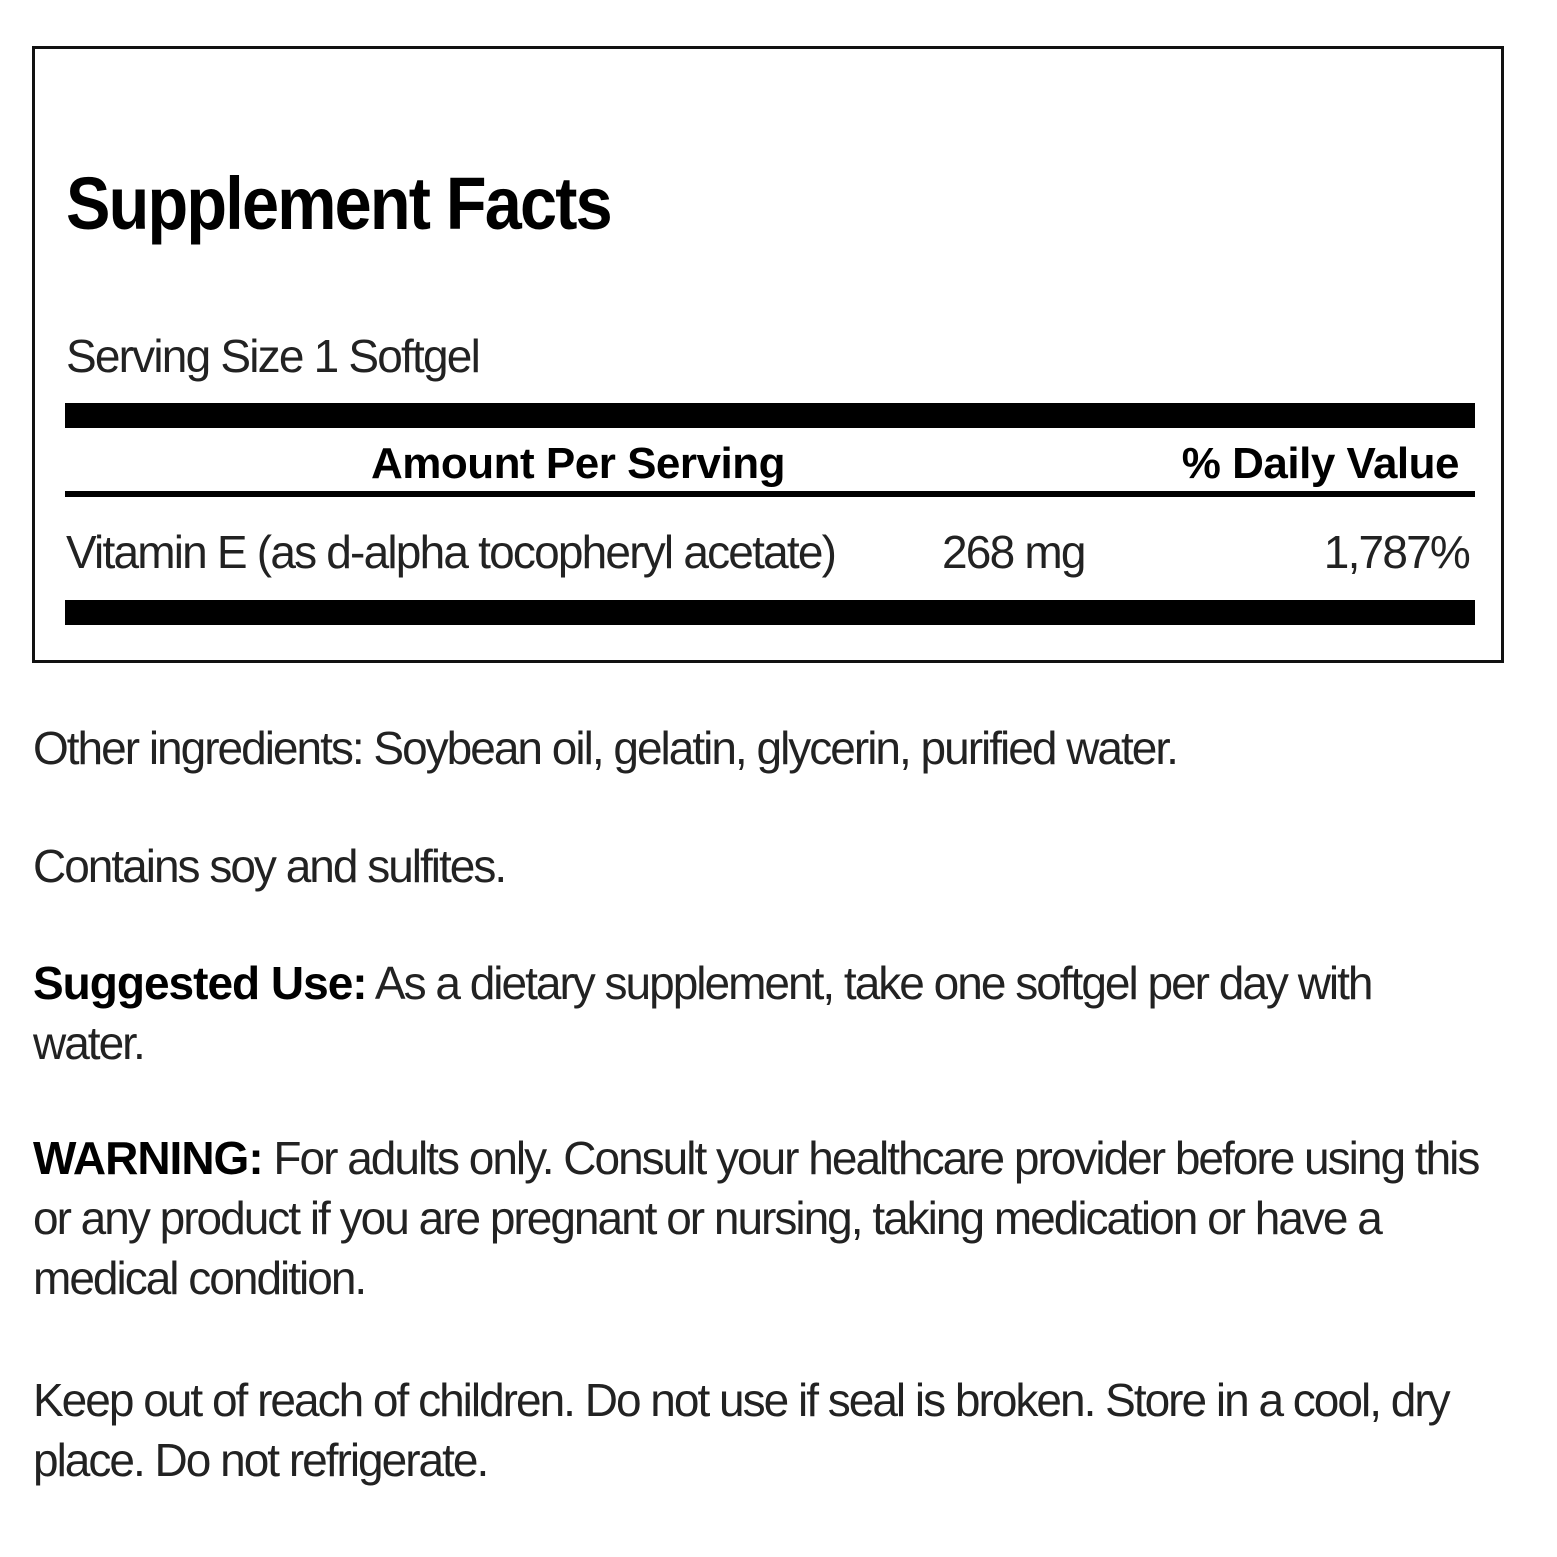  Describe the element at coordinates (1397, 552) in the screenshot. I see `nutrient-daily-value: 1,787%` at that location.